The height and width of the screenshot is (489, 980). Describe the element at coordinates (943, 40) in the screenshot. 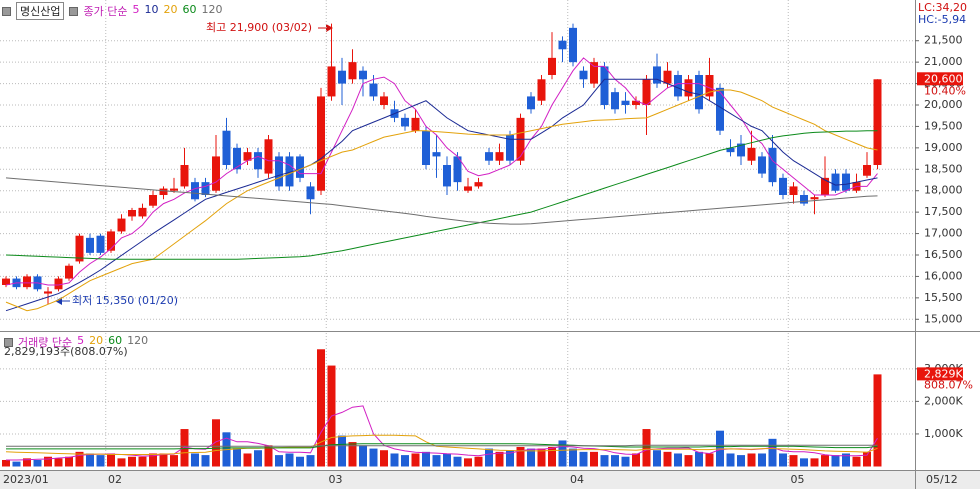

I see `y-tick-label: 21,500` at that location.